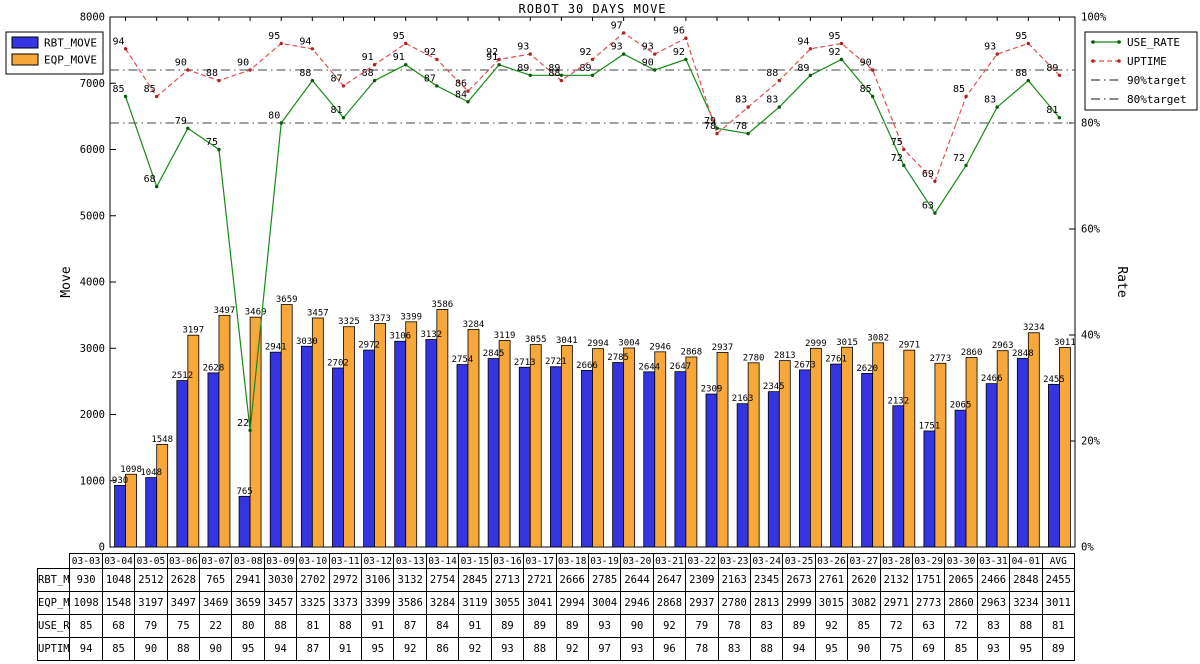 This screenshot has height=664, width=1200. What do you see at coordinates (637, 649) in the screenshot?
I see `table-cell: 93` at bounding box center [637, 649].